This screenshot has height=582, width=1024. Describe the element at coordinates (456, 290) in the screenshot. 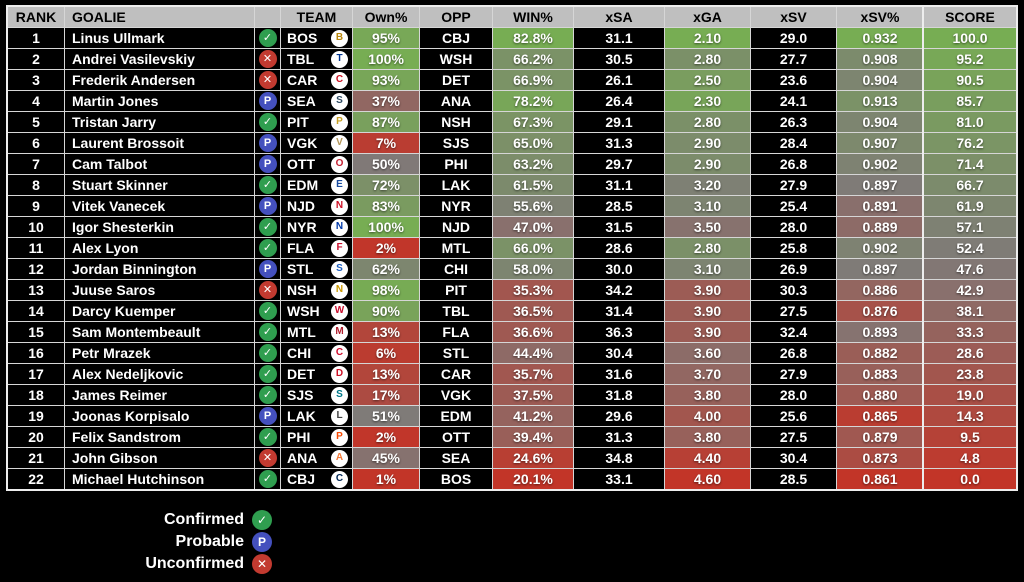

I see `cell-opp: PIT` at that location.